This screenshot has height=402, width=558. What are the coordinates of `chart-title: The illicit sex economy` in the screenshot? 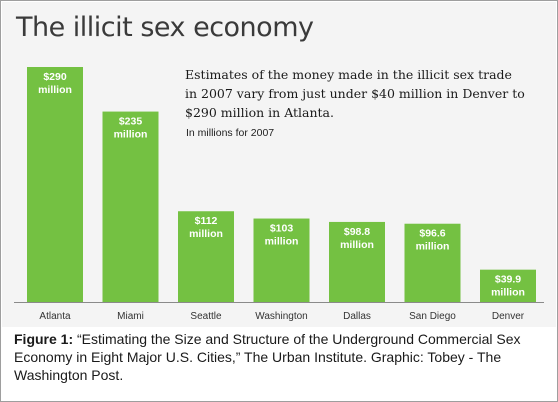 It's located at (165, 27).